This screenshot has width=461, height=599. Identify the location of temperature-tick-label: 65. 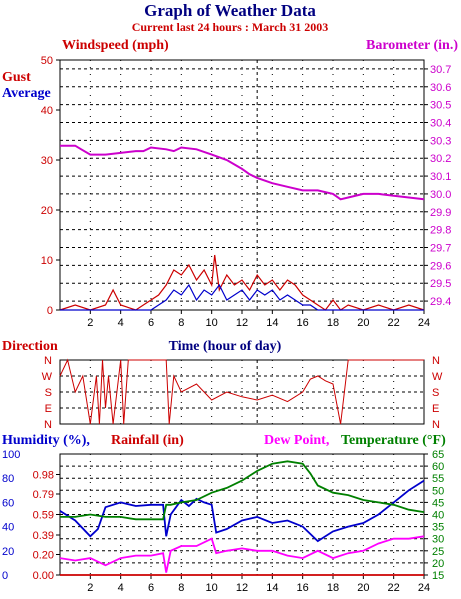
(438, 455).